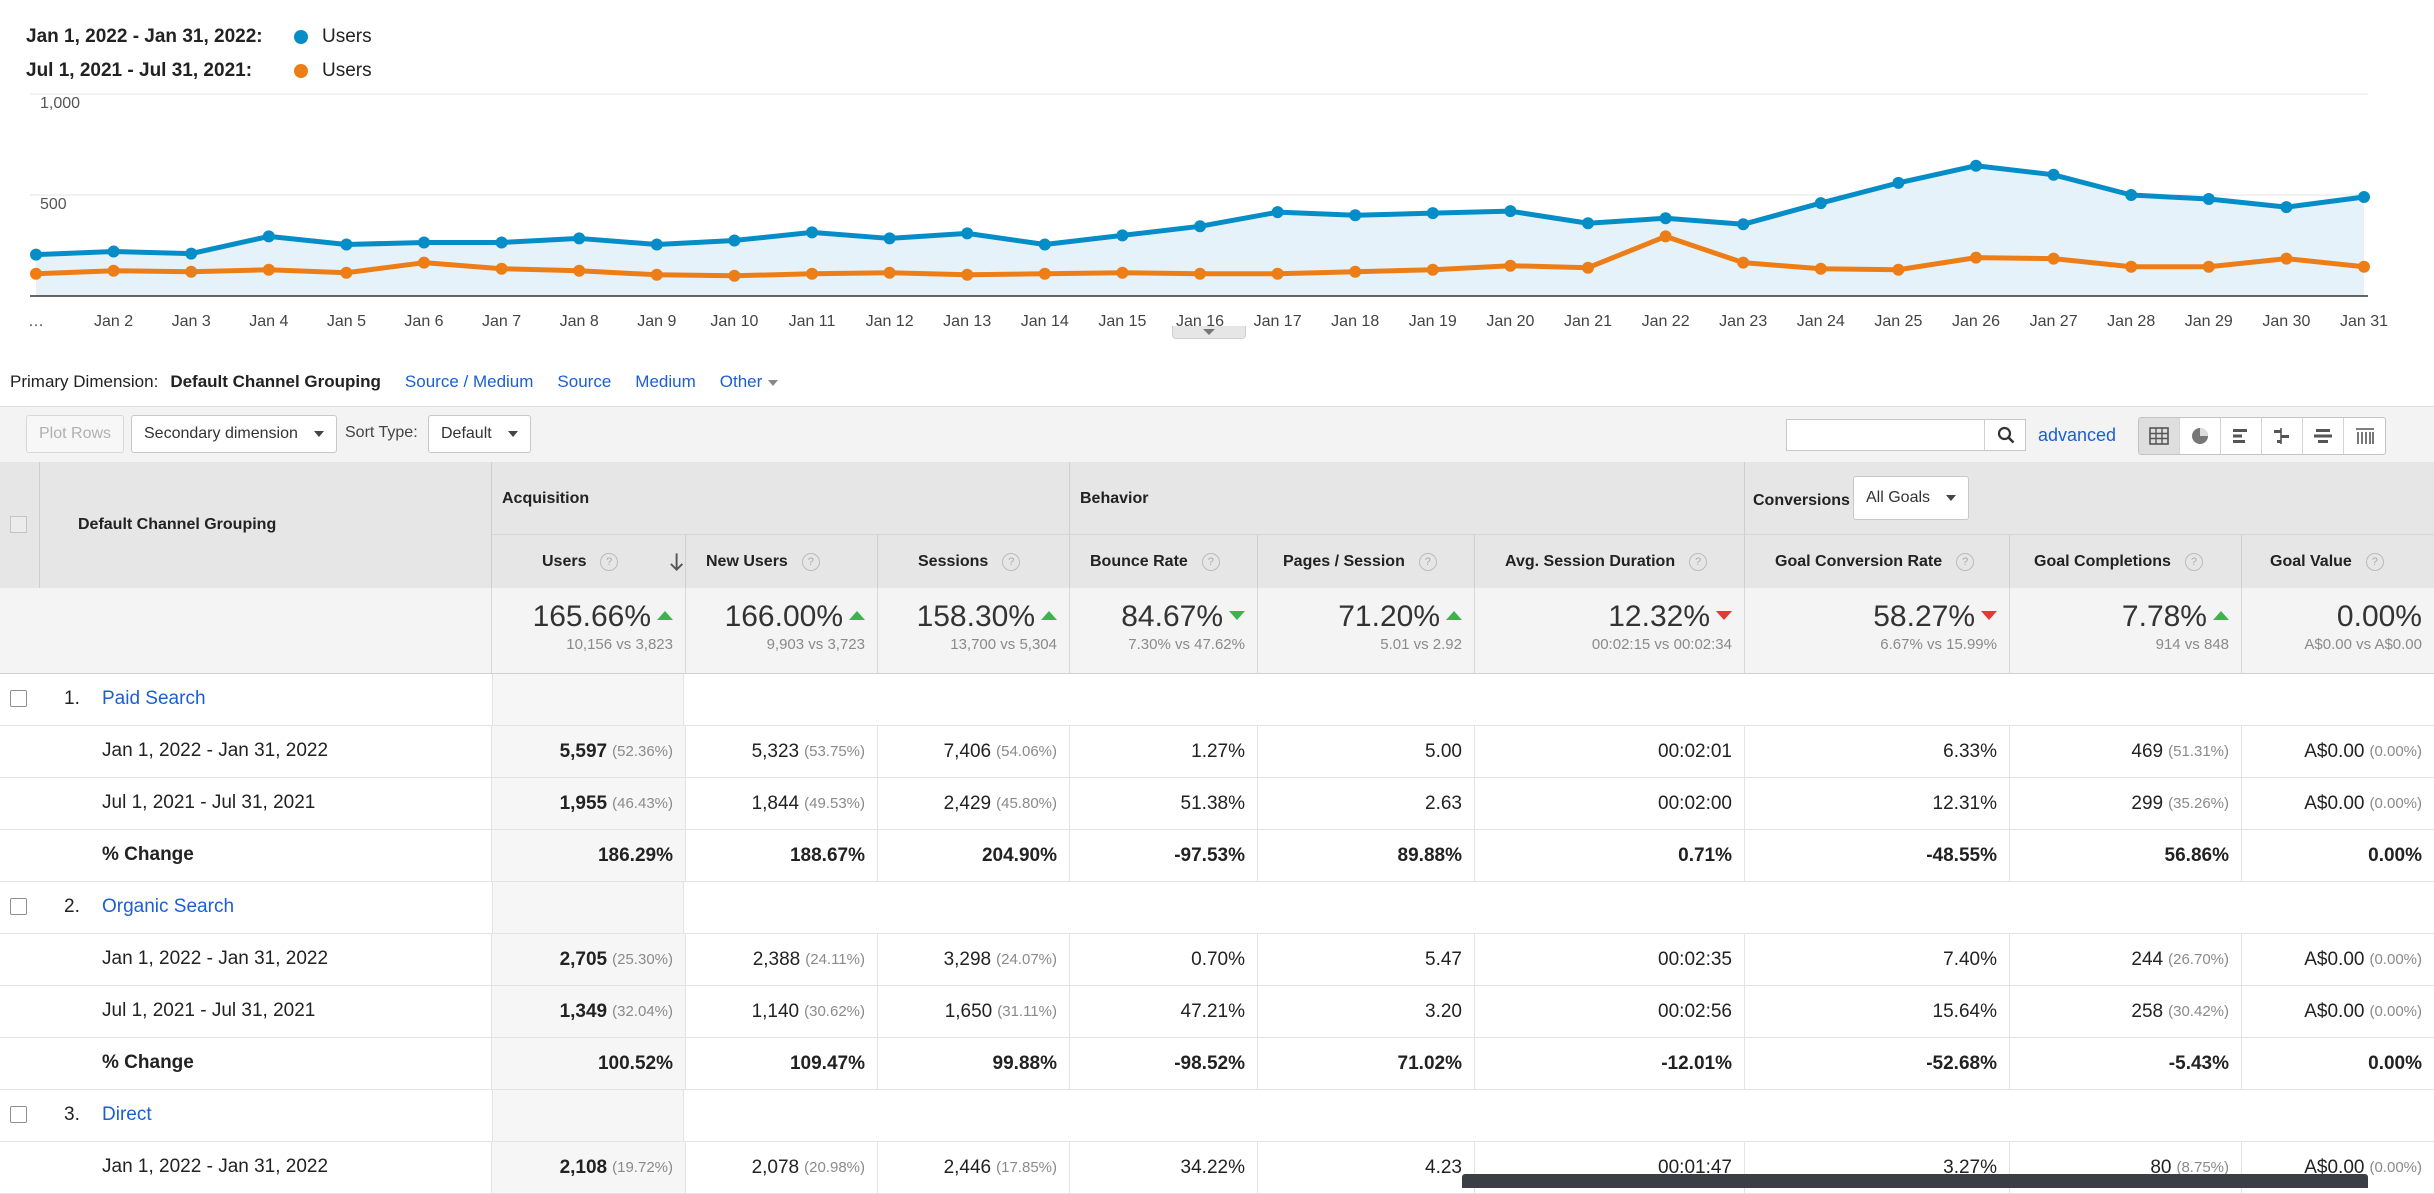 This screenshot has width=2434, height=1194. Describe the element at coordinates (2005, 435) in the screenshot. I see `search-button` at that location.